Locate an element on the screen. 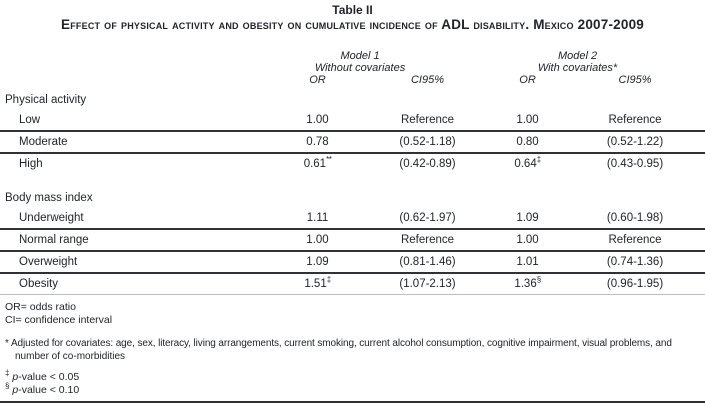 The image size is (705, 412). cell-ci-model2: (0.43-0.95) is located at coordinates (635, 164).